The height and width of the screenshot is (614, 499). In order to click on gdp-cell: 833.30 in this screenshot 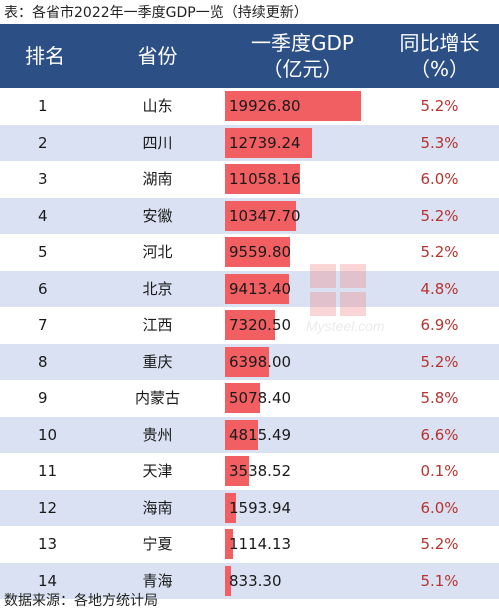, I will do `click(302, 581)`.